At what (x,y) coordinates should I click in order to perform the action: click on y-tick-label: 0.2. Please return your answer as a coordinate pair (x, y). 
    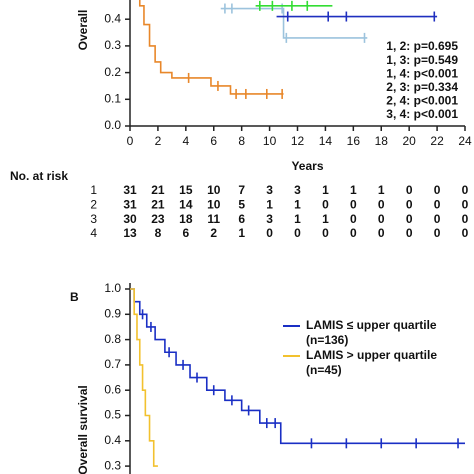
    Looking at the image, I should click on (112, 72).